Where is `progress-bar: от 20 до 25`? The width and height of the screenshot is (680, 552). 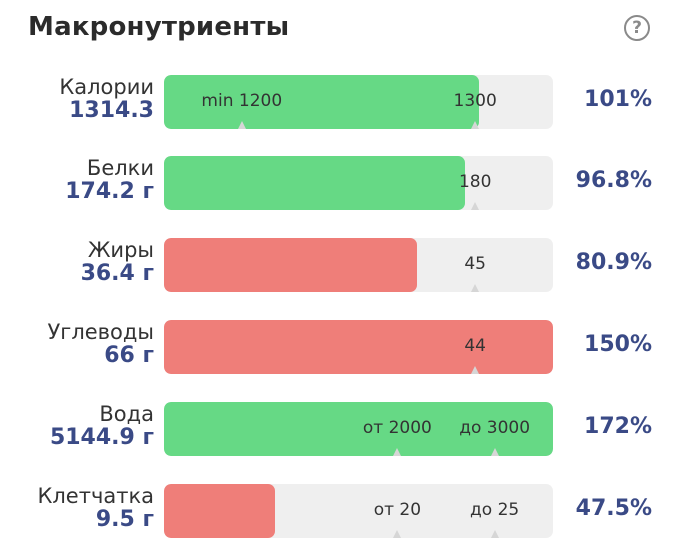
progress-bar: от 20 до 25 is located at coordinates (358, 511).